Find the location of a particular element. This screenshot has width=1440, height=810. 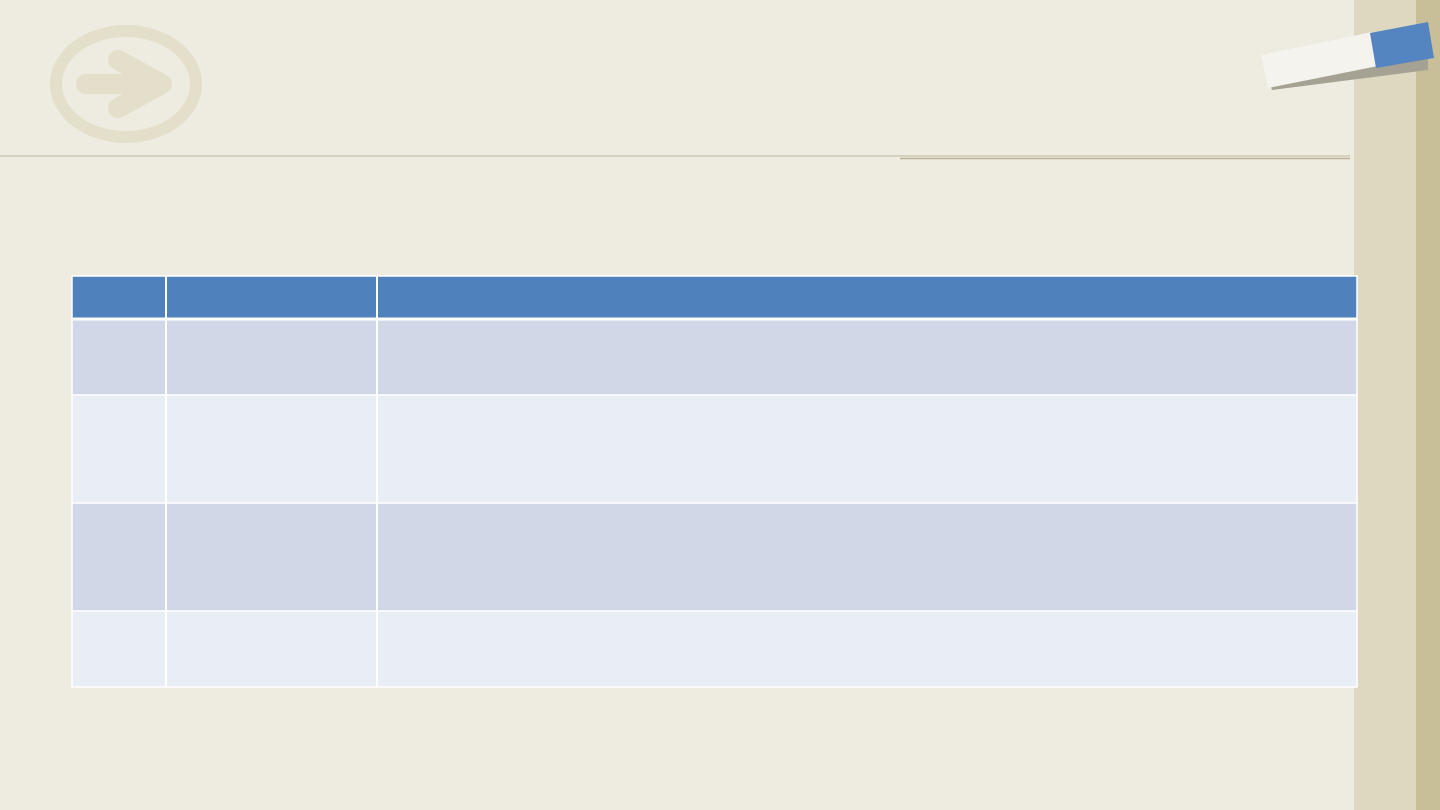

side-stripe-dark is located at coordinates (1428, 405).